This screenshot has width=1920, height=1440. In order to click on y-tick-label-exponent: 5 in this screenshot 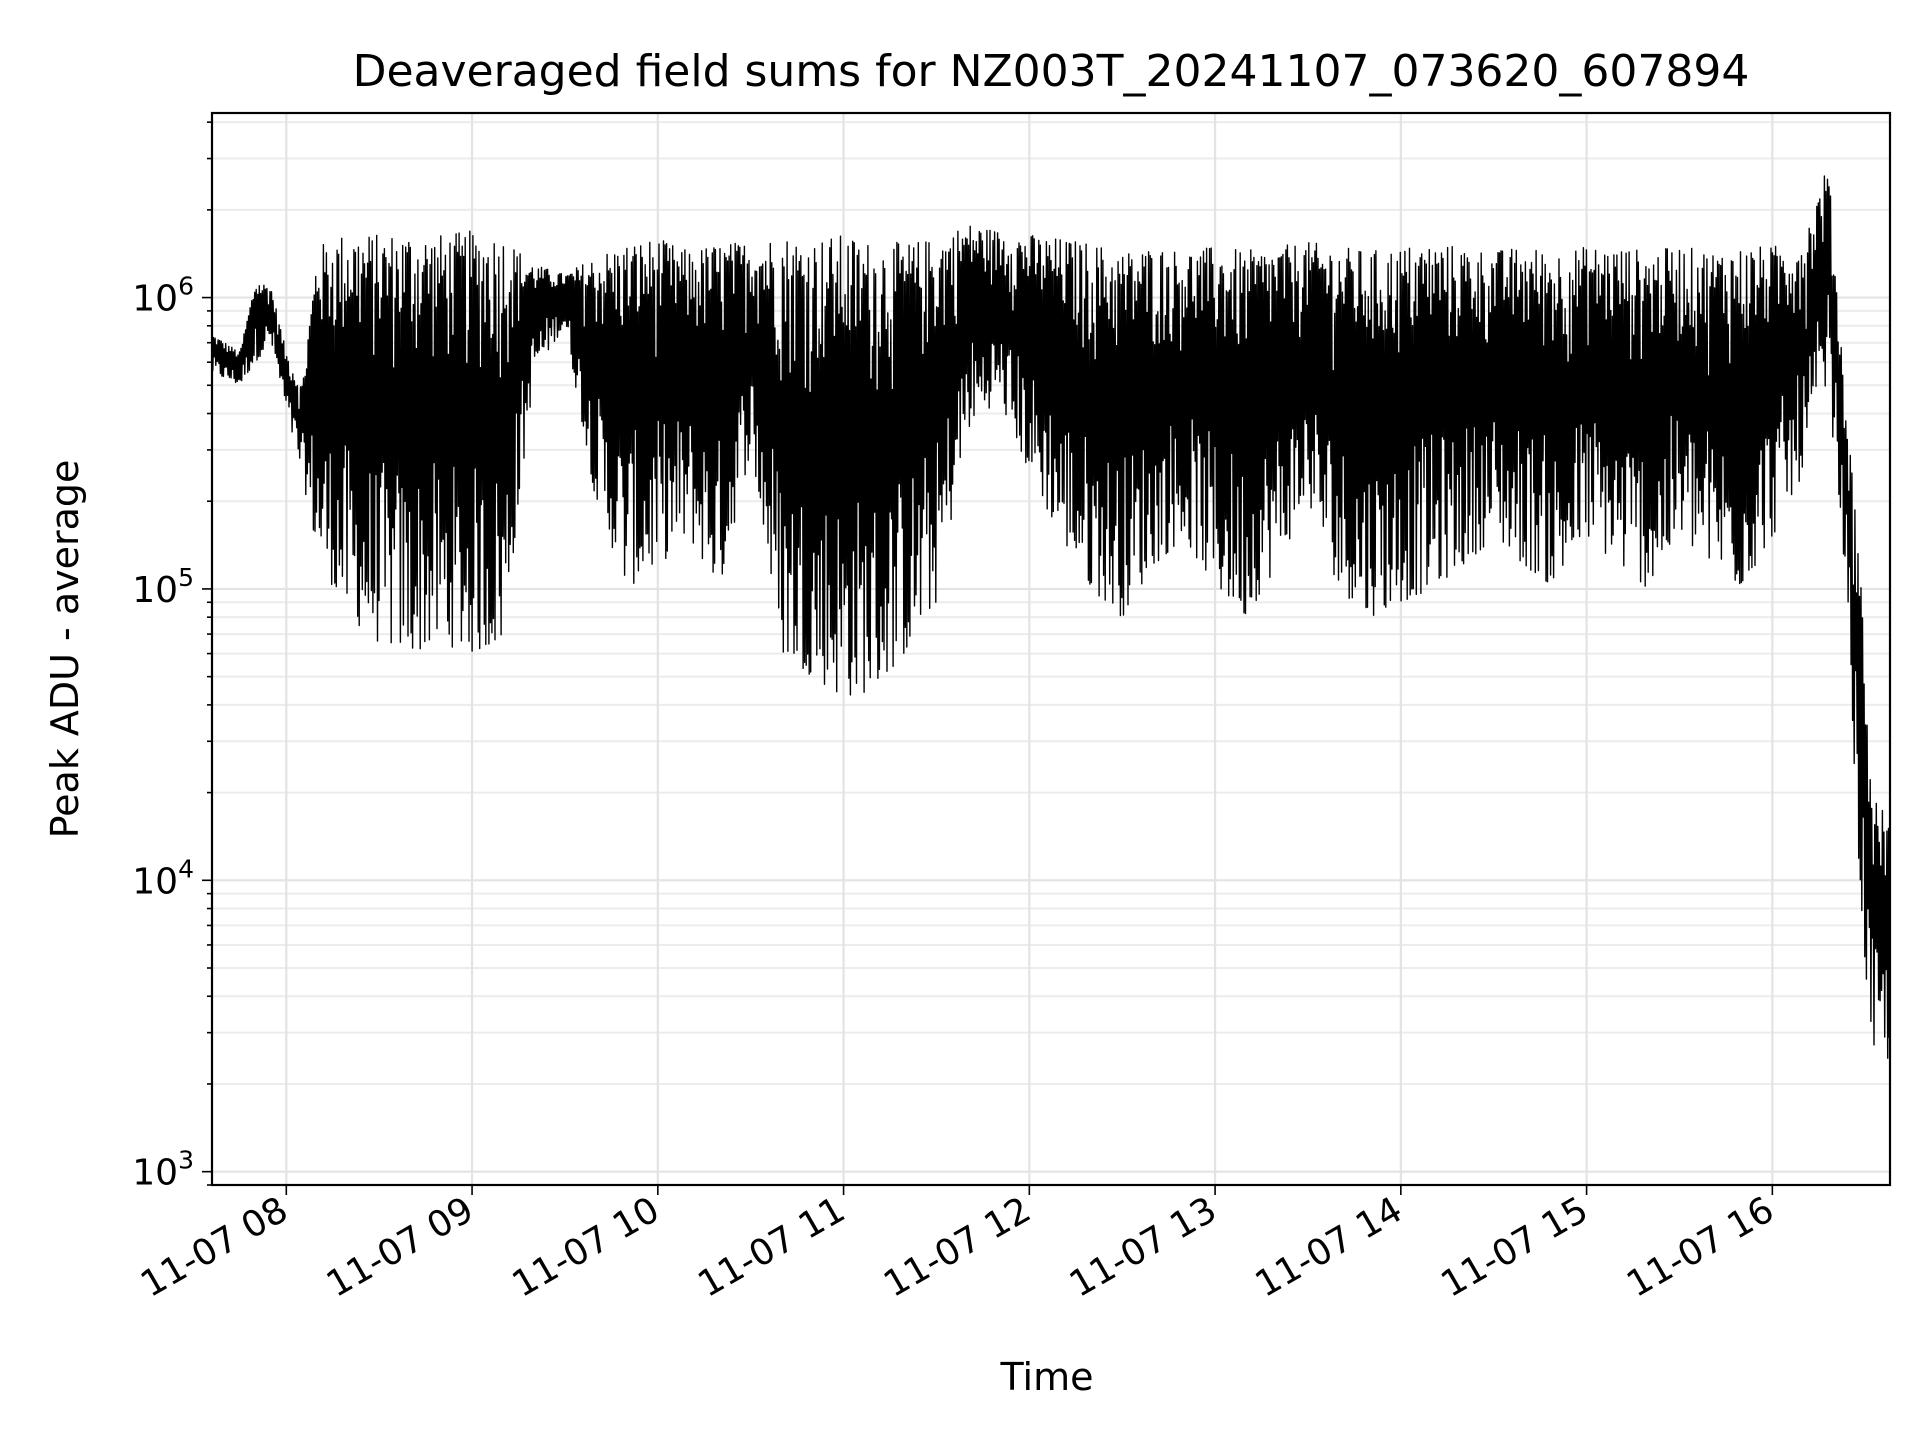, I will do `click(186, 577)`.